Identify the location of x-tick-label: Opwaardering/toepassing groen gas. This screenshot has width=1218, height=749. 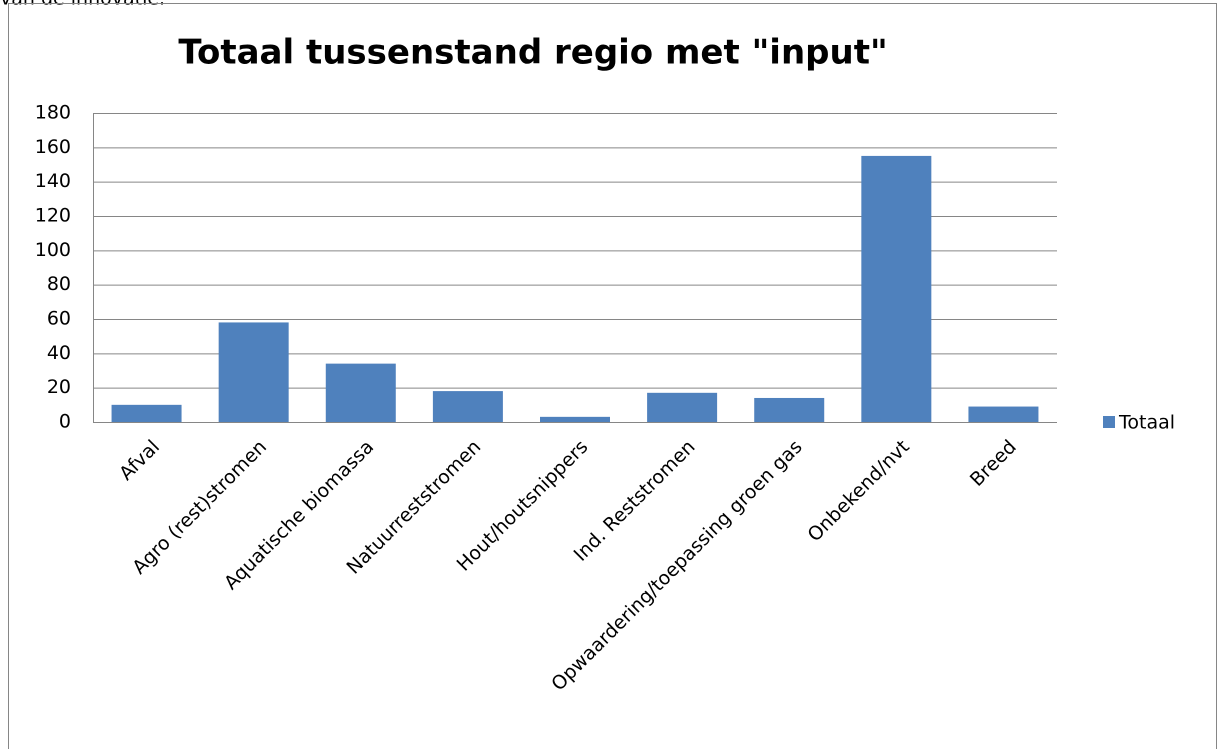
(676, 565).